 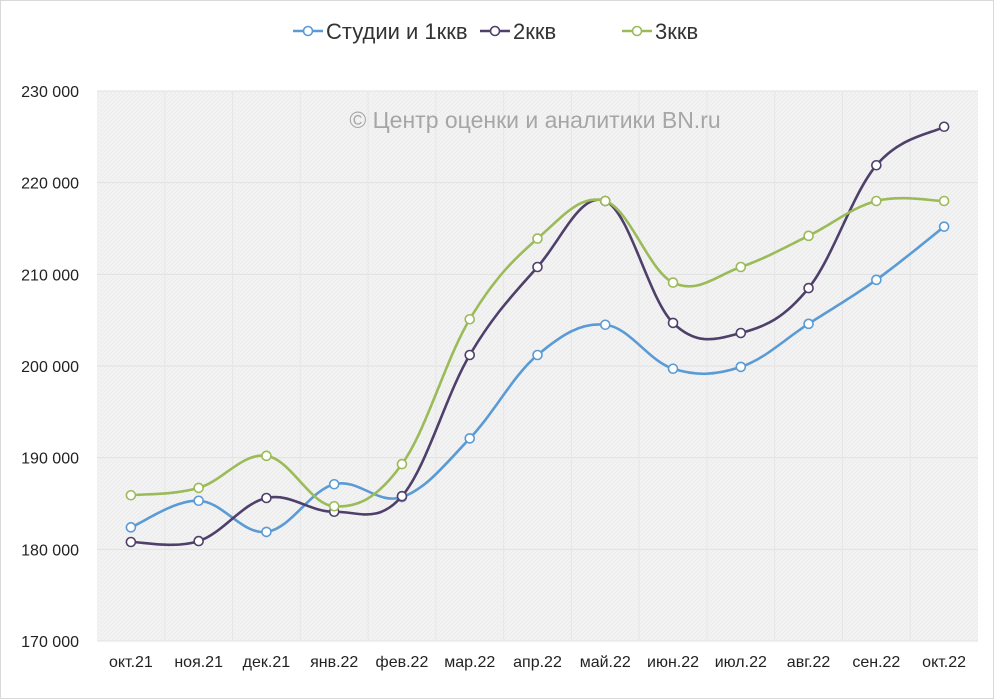 What do you see at coordinates (673, 662) in the screenshot?
I see `x-tick-label: июн.22` at bounding box center [673, 662].